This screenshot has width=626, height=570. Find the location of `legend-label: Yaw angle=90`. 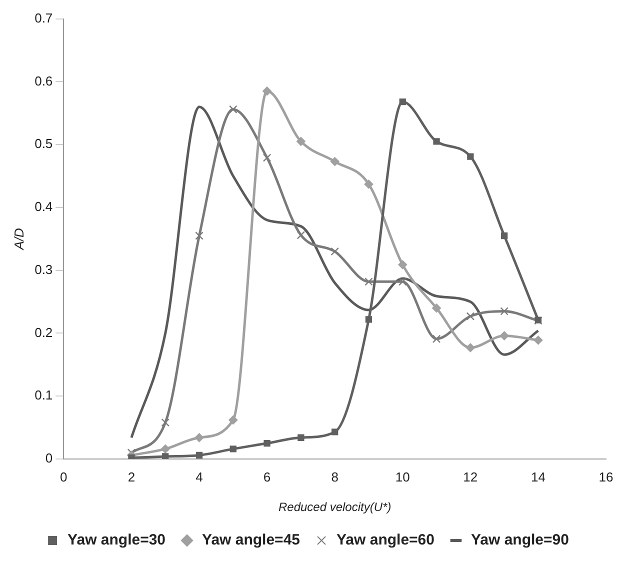

legend-label: Yaw angle=90 is located at coordinates (519, 540).